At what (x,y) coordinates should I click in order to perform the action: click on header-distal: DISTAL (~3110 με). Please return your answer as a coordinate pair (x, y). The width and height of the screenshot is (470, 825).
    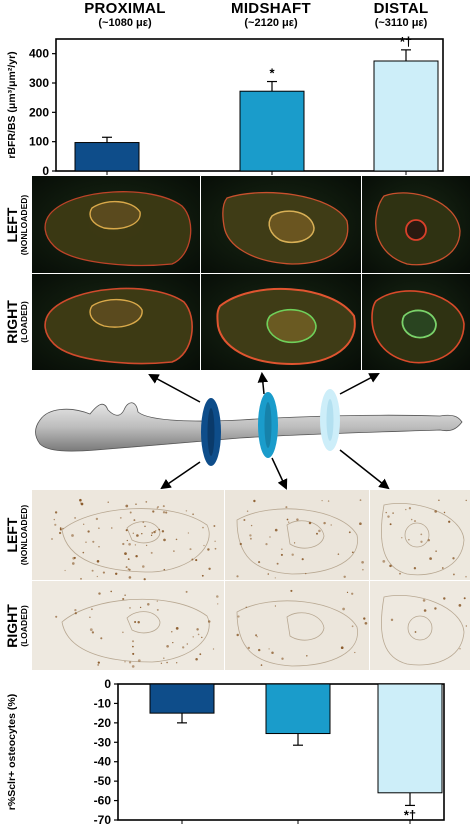
    Looking at the image, I should click on (401, 14).